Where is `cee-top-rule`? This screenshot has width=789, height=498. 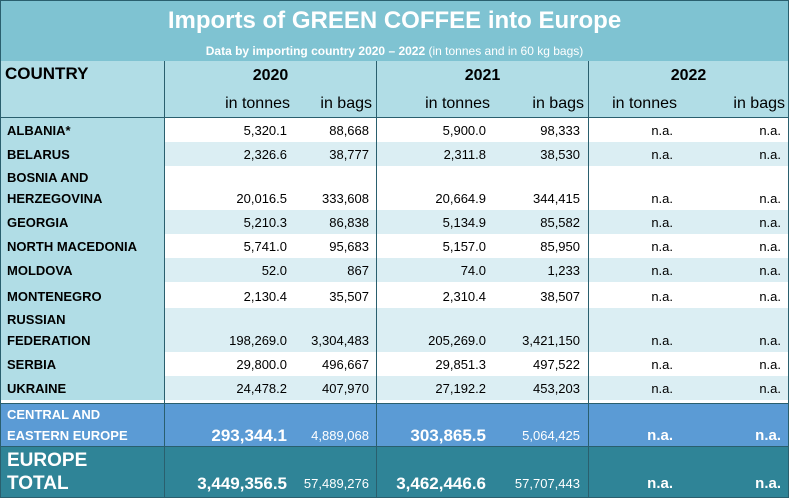
cee-top-rule is located at coordinates (394, 403).